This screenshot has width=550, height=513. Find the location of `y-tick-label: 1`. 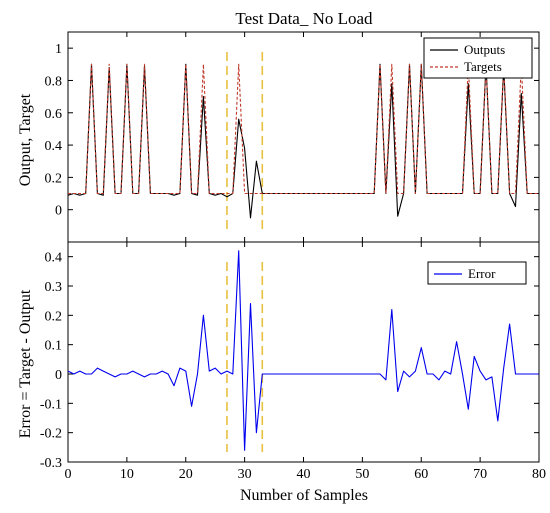

y-tick-label: 1 is located at coordinates (58, 49).